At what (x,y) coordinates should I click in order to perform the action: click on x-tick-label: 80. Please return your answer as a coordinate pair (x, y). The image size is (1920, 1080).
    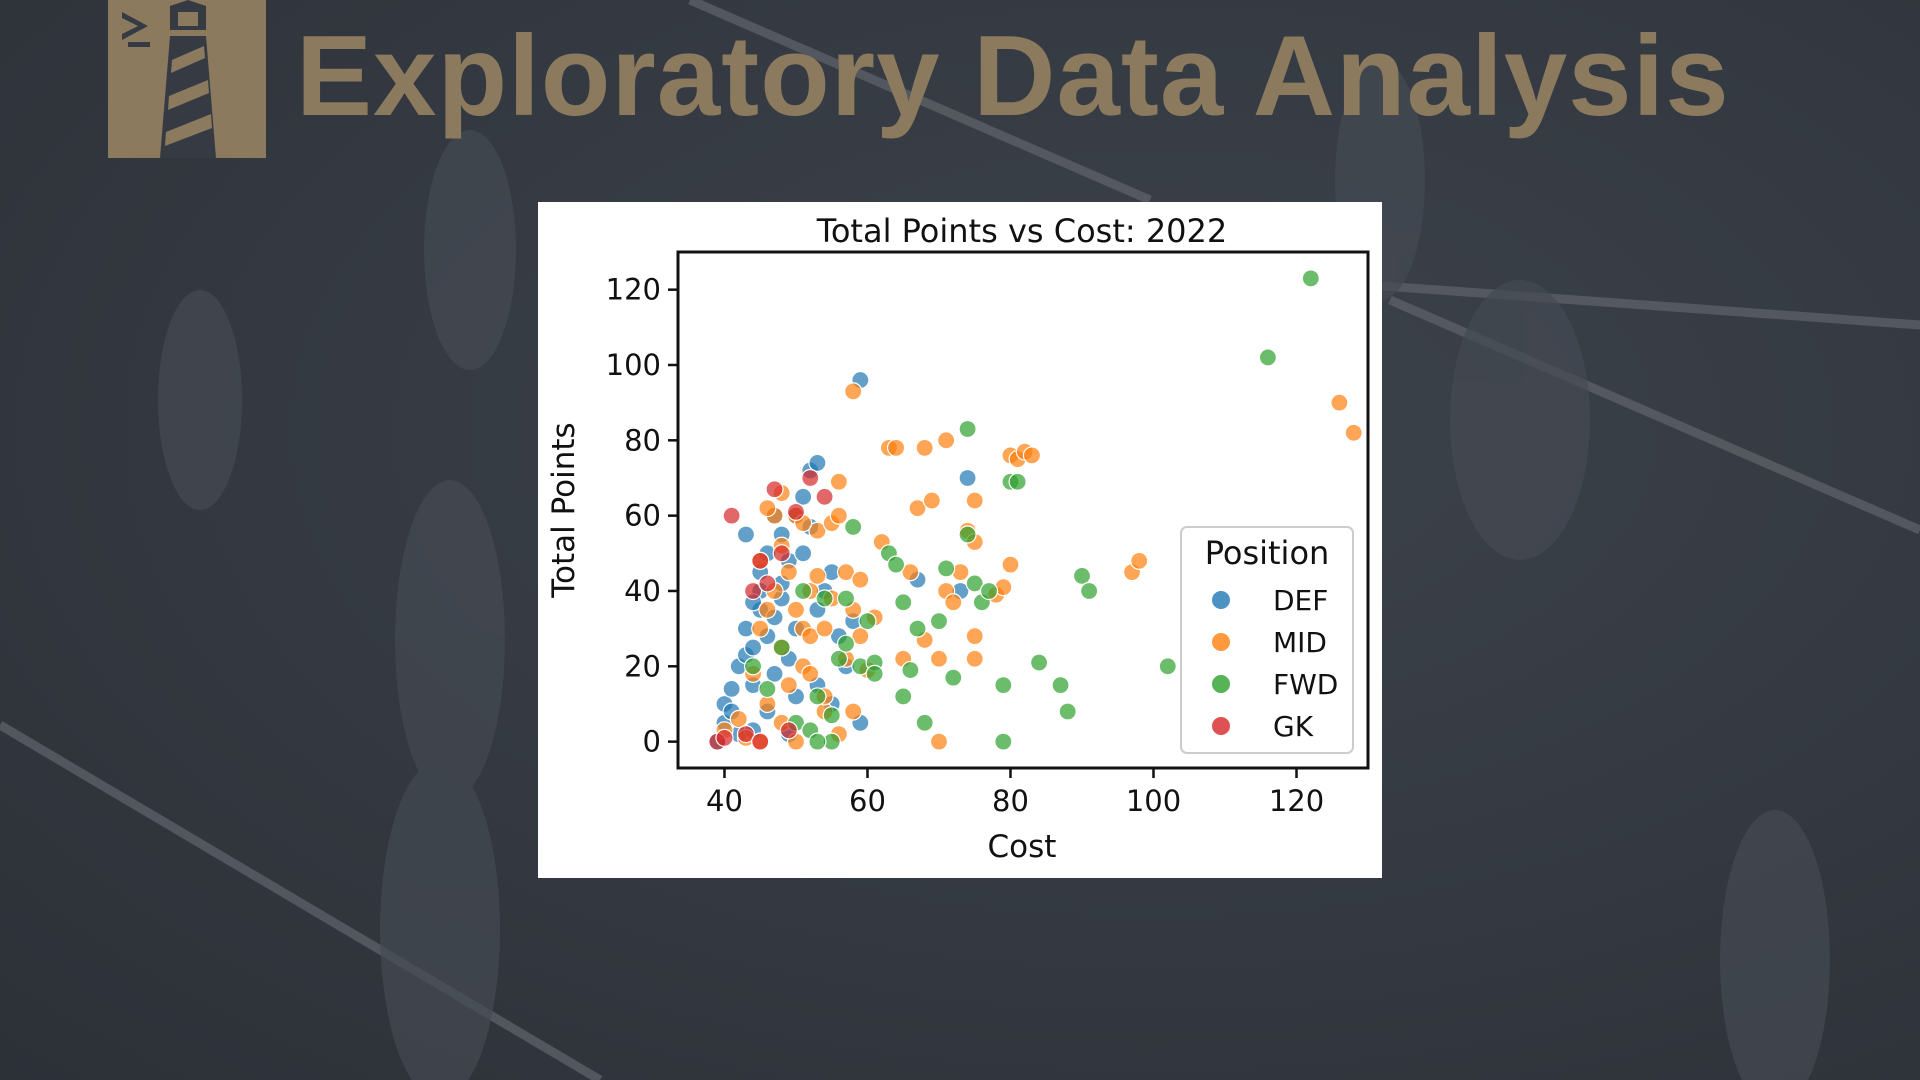
    Looking at the image, I should click on (1010, 801).